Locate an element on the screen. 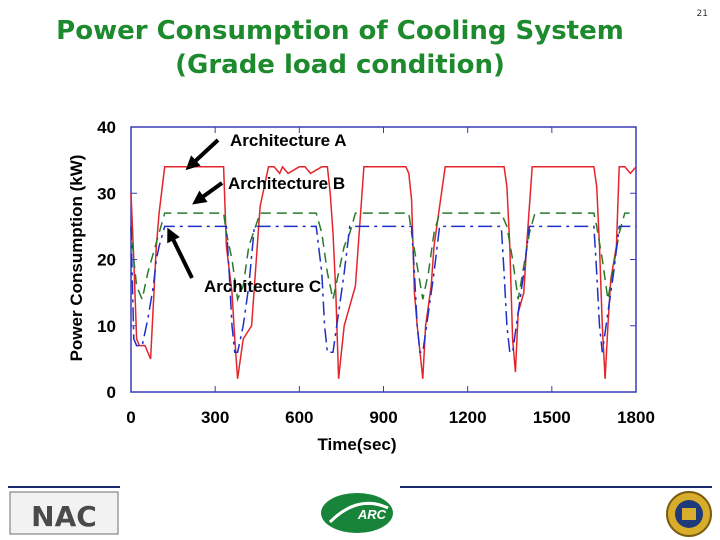 The image size is (720, 540). annotation-arrow-shaft is located at coordinates (181, 255).